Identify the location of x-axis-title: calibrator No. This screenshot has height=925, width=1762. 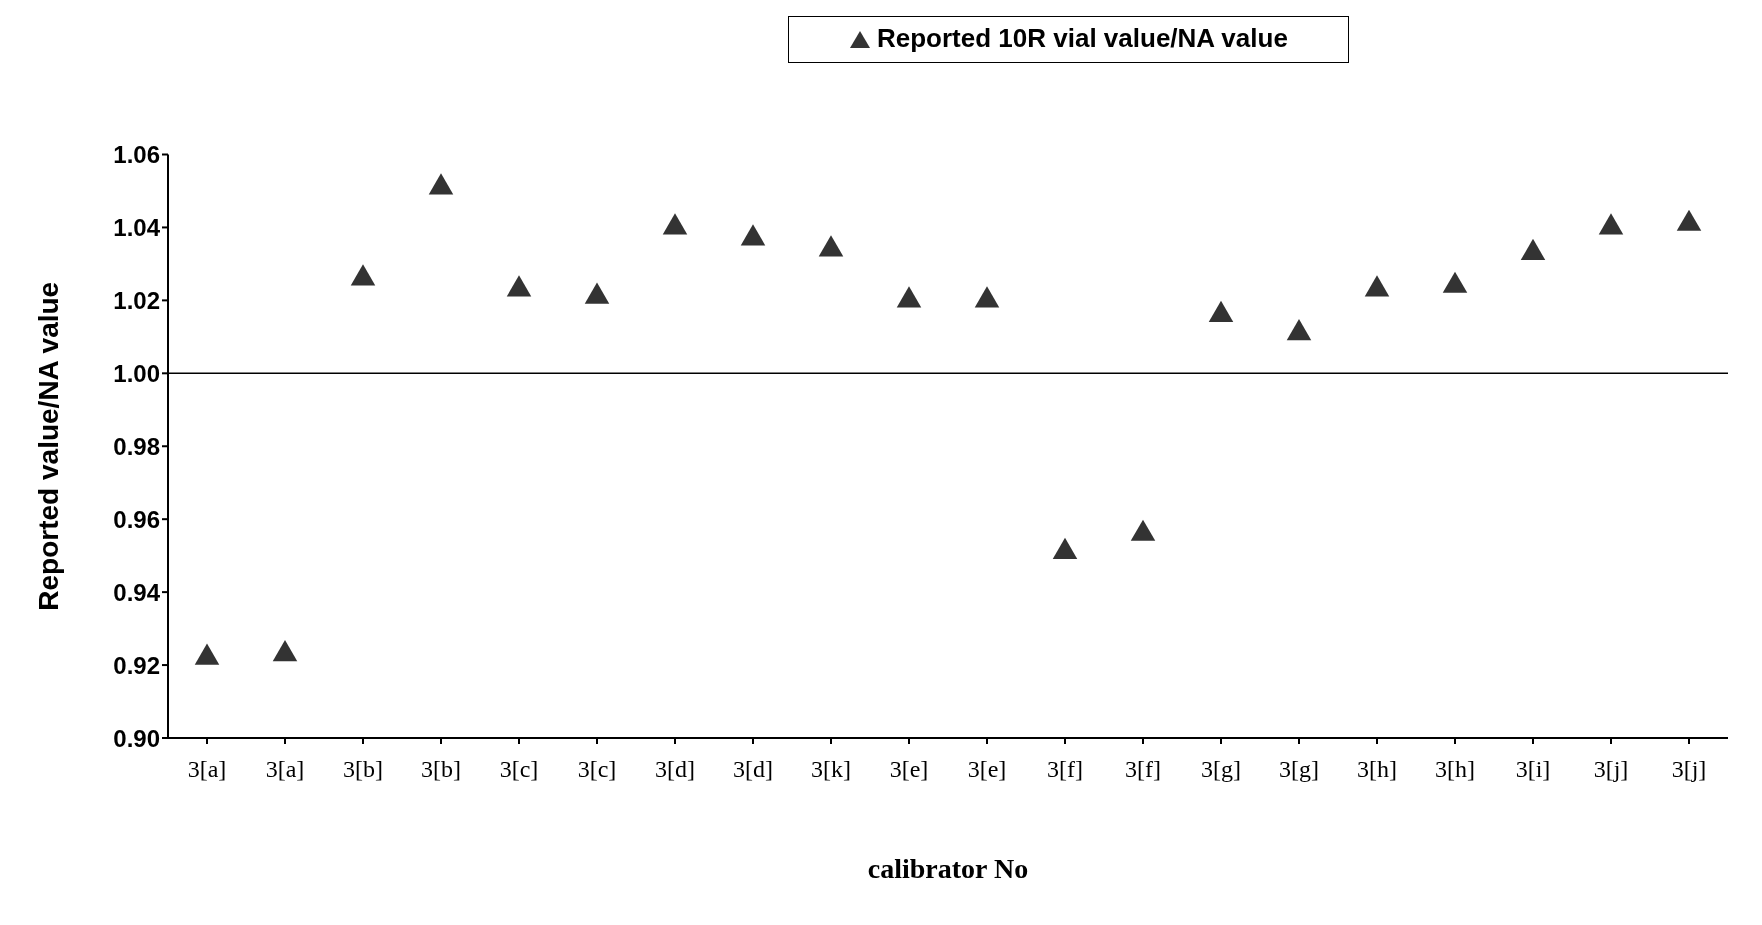
(948, 868).